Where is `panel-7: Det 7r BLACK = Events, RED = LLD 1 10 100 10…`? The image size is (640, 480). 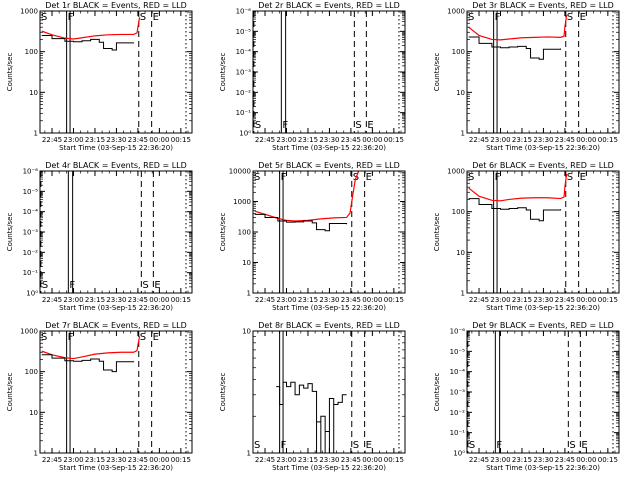
panel-7: Det 7r BLACK = Events, RED = LLD 1 10 100 10… is located at coordinates (99, 396).